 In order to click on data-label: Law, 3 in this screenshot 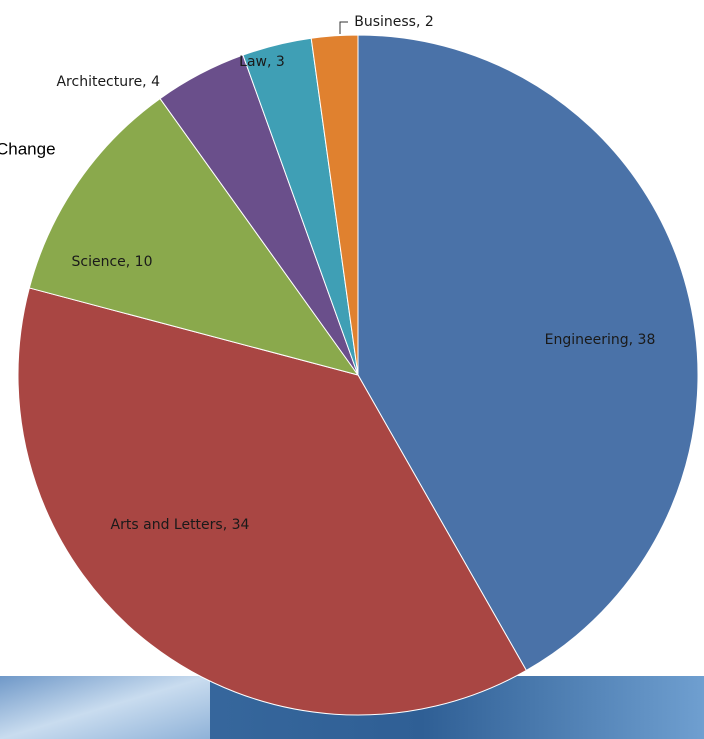, I will do `click(262, 62)`.